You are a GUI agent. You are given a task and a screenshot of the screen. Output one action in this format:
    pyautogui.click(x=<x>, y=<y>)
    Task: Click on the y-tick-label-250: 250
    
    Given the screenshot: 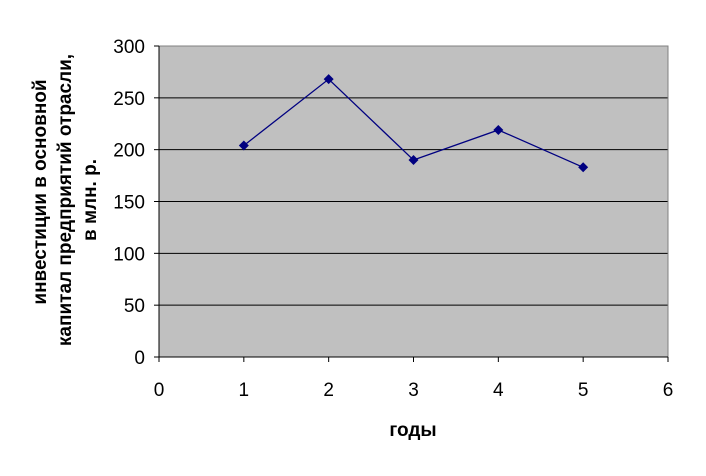 What is the action you would take?
    pyautogui.click(x=129, y=99)
    